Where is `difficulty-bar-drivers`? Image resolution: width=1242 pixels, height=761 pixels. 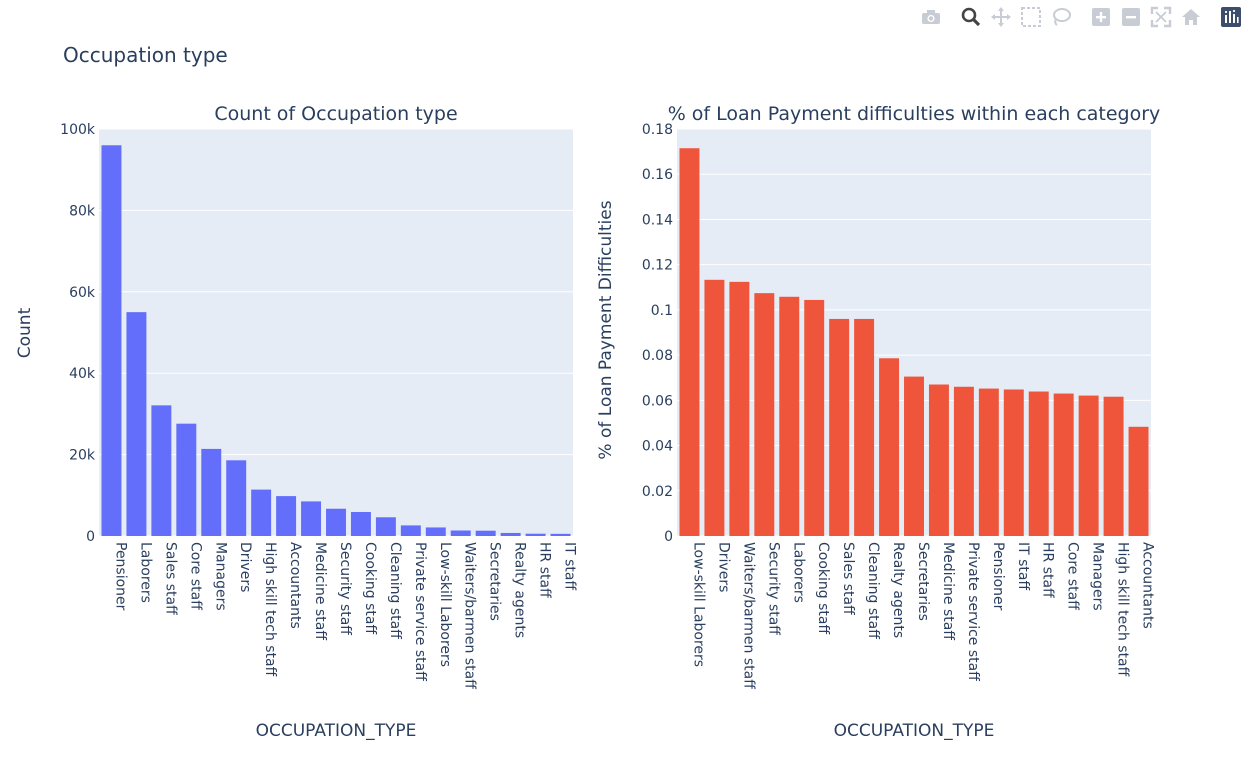
difficulty-bar-drivers is located at coordinates (714, 407).